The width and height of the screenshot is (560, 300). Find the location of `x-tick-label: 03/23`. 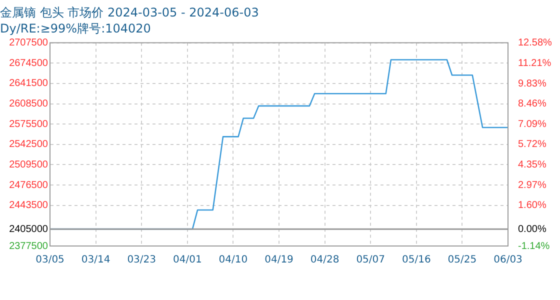

x-tick-label: 03/23 is located at coordinates (141, 260).